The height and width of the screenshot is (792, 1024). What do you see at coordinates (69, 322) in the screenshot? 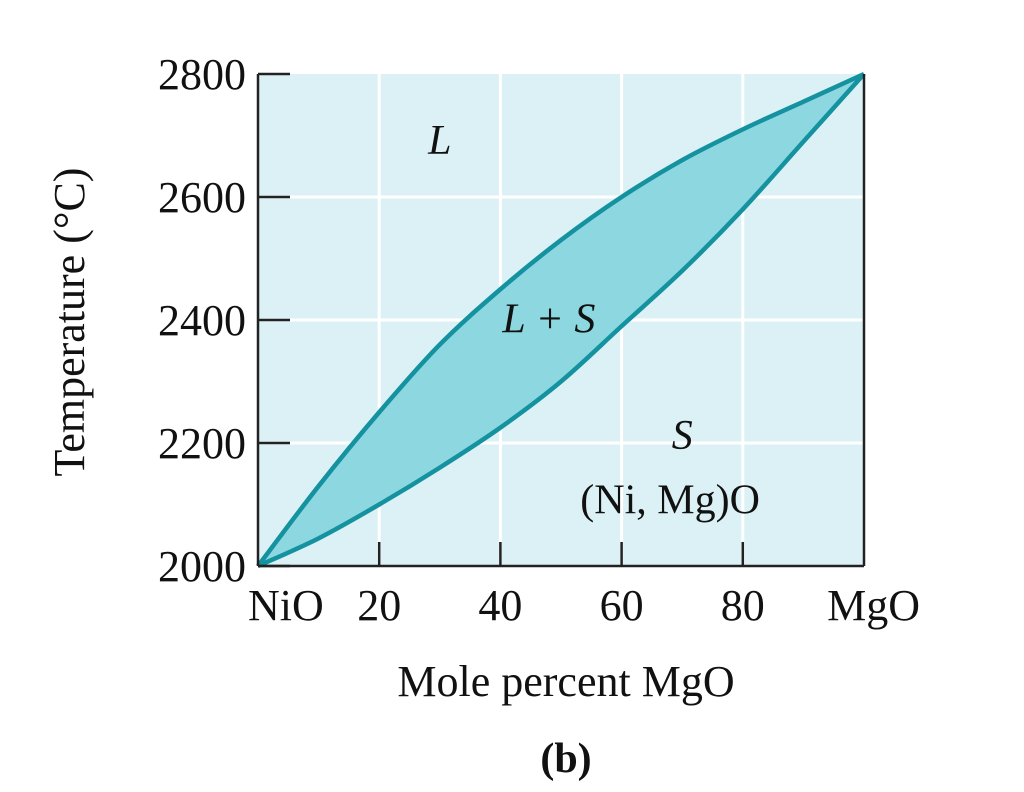
I see `y-axis-title: Temperature (°C)` at bounding box center [69, 322].